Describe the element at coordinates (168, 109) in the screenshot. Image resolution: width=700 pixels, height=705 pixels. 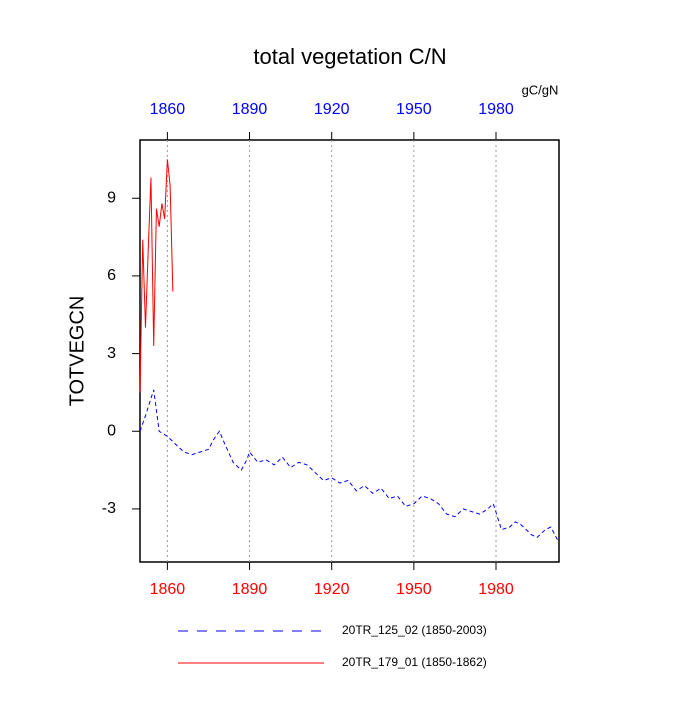
I see `x-top-tick-label: 1860` at that location.